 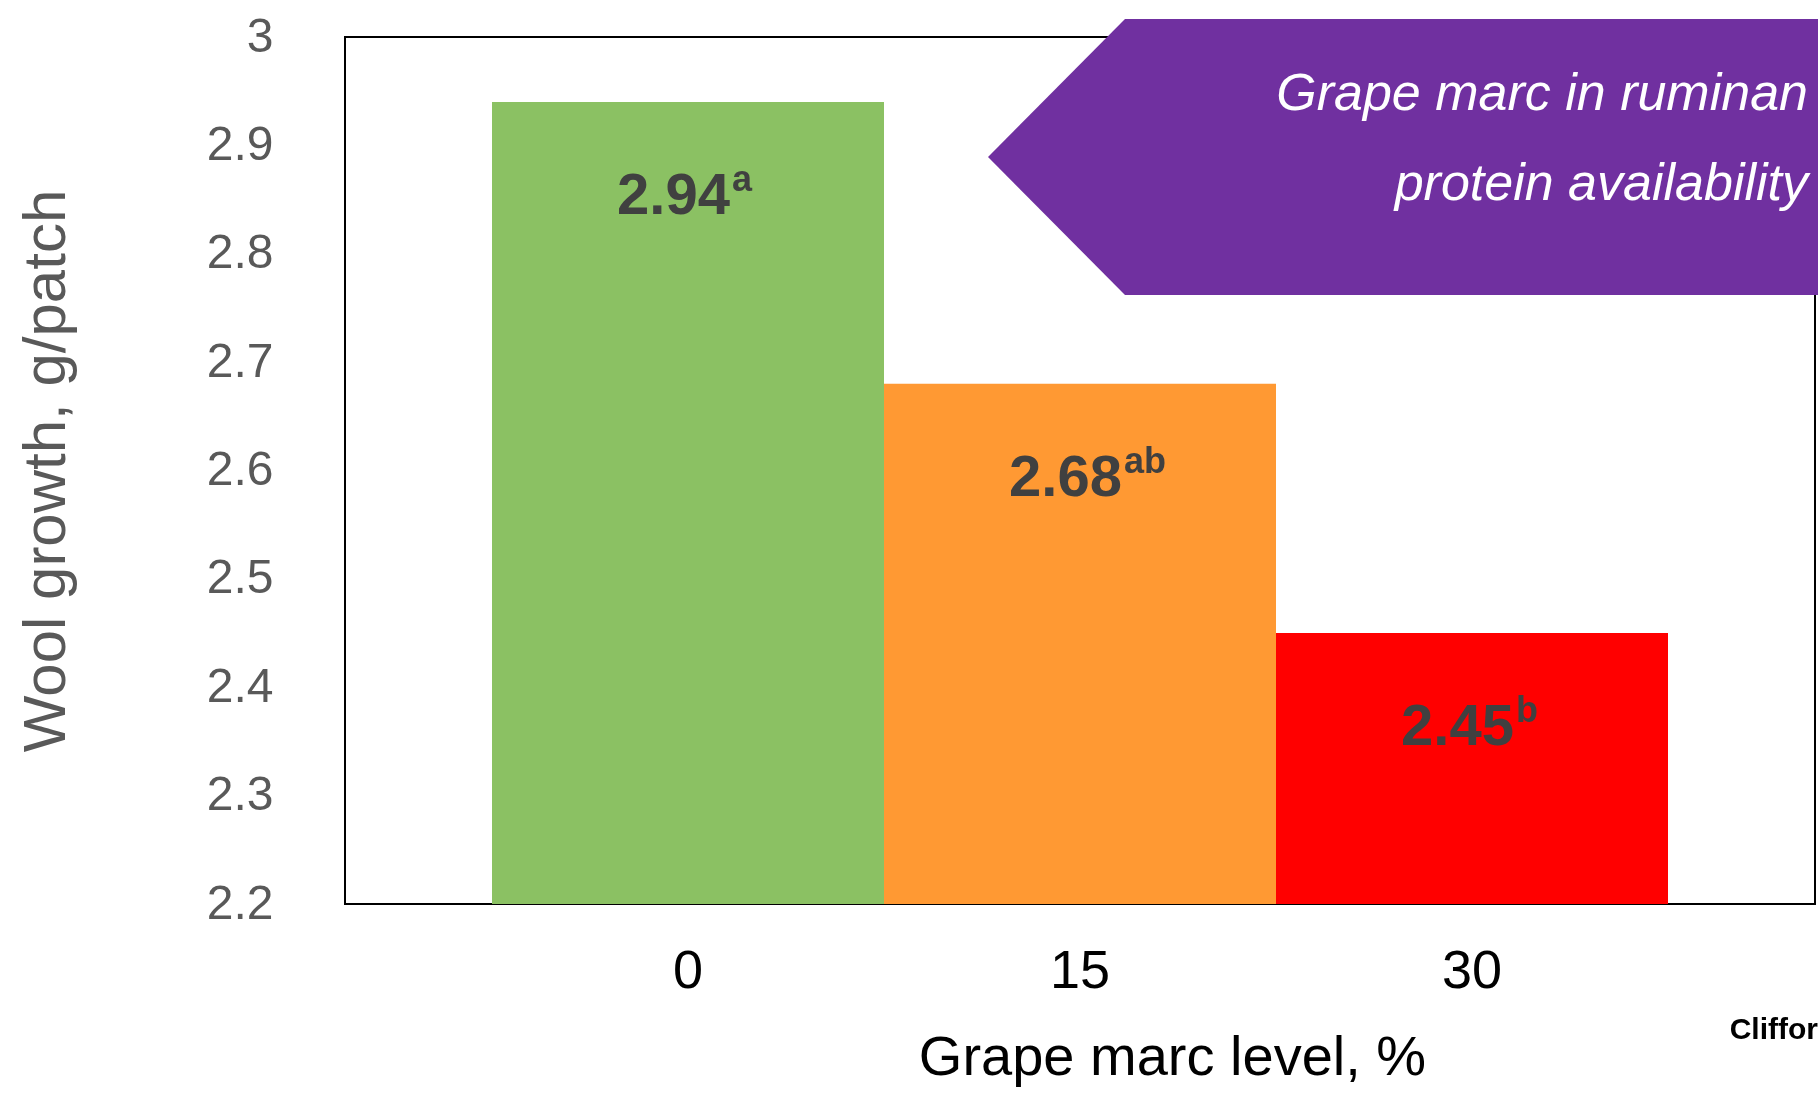 What do you see at coordinates (1172, 1055) in the screenshot?
I see `x-axis-title: Grape marc level, %` at bounding box center [1172, 1055].